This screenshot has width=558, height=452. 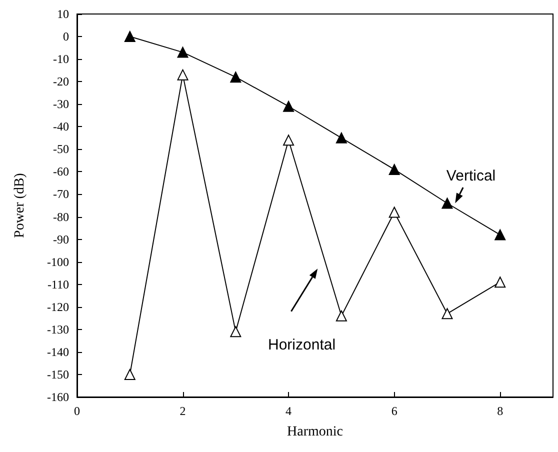 What do you see at coordinates (471, 176) in the screenshot?
I see `series-label: Vertical` at bounding box center [471, 176].